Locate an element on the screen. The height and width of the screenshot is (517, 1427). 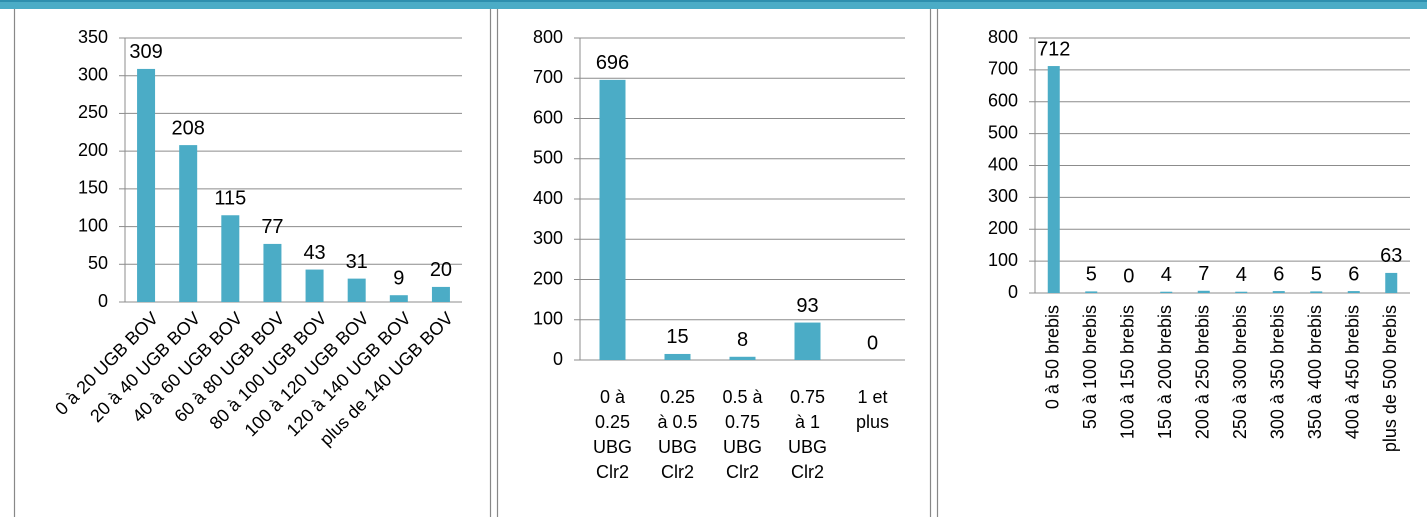
x-tick-label: 350 à 400 brebis is located at coordinates (1315, 372).